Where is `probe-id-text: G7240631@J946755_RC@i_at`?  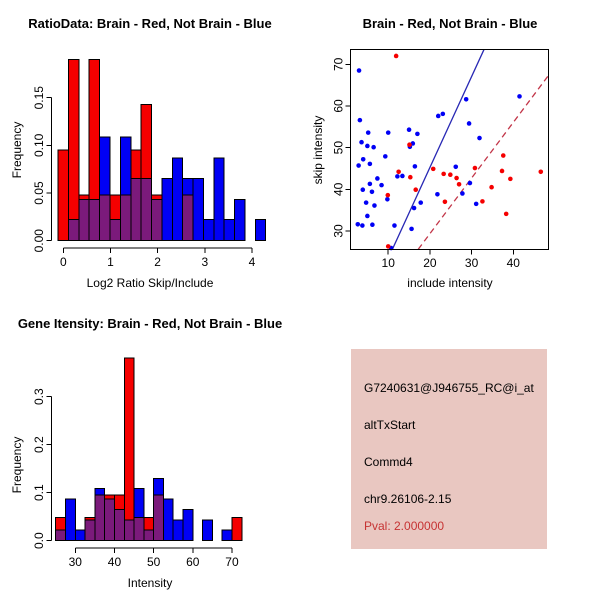 probe-id-text: G7240631@J946755_RC@i_at is located at coordinates (449, 388).